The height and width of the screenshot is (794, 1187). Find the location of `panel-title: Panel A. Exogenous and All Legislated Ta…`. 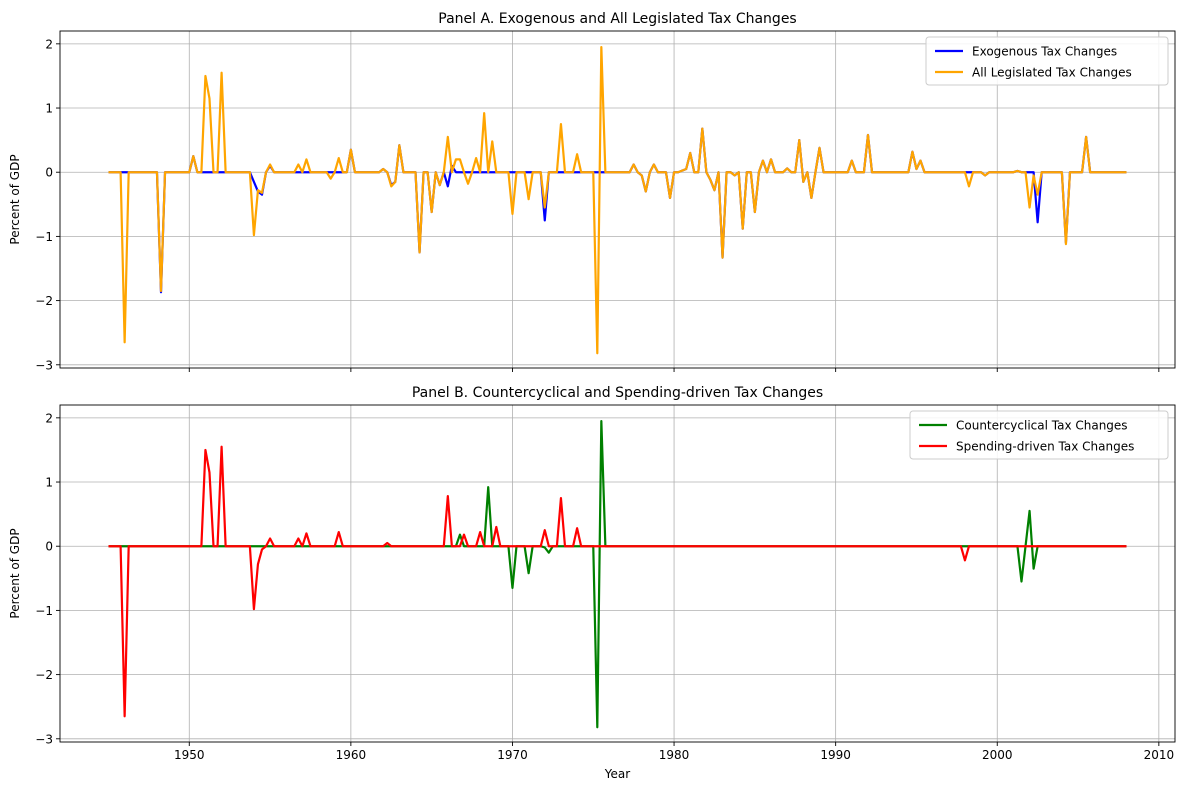

panel-title: Panel A. Exogenous and All Legislated Ta… is located at coordinates (617, 19).